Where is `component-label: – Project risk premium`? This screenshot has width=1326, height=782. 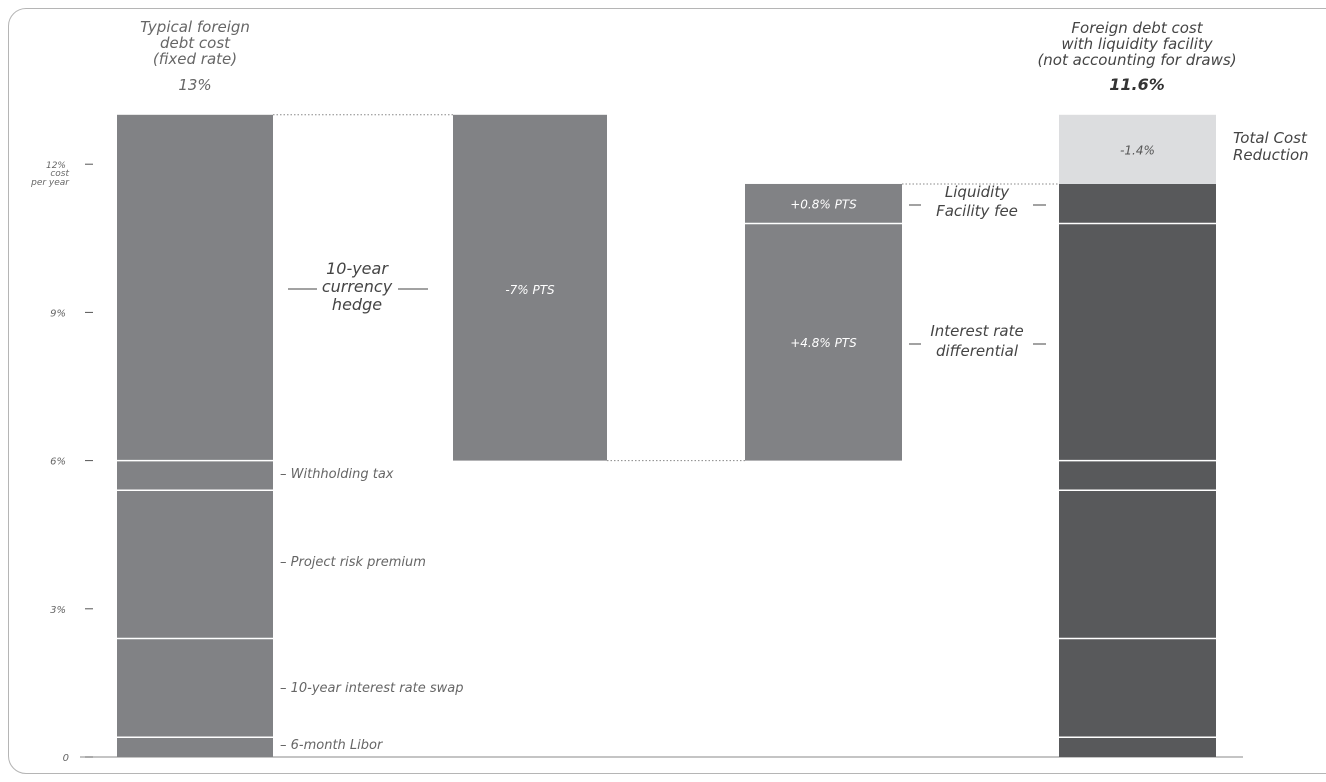 component-label: – Project risk premium is located at coordinates (353, 562).